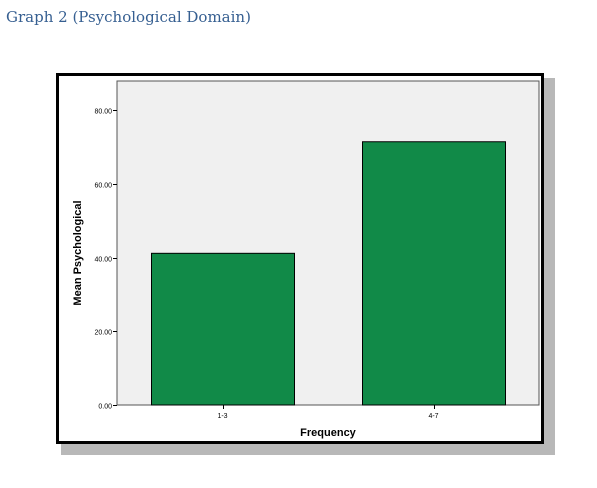  Describe the element at coordinates (433, 416) in the screenshot. I see `x-tick-label: 4-7` at that location.